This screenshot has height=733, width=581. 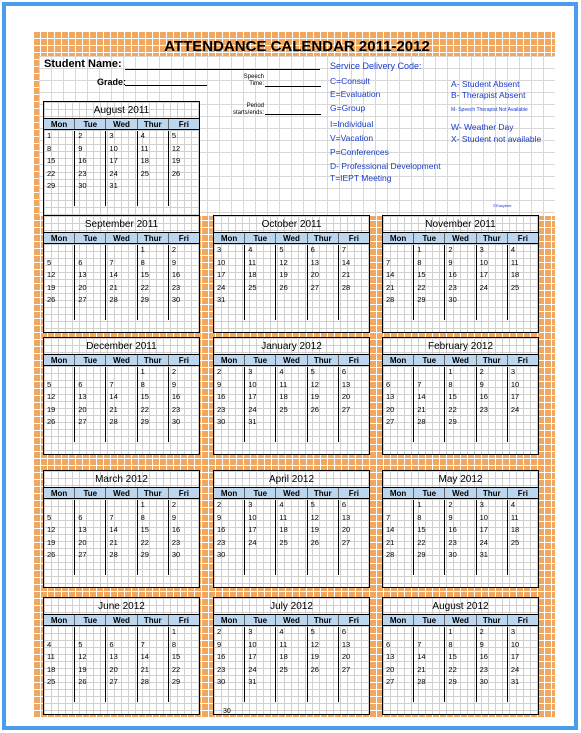 What do you see at coordinates (428, 398) in the screenshot?
I see `day-cell: 14` at bounding box center [428, 398].